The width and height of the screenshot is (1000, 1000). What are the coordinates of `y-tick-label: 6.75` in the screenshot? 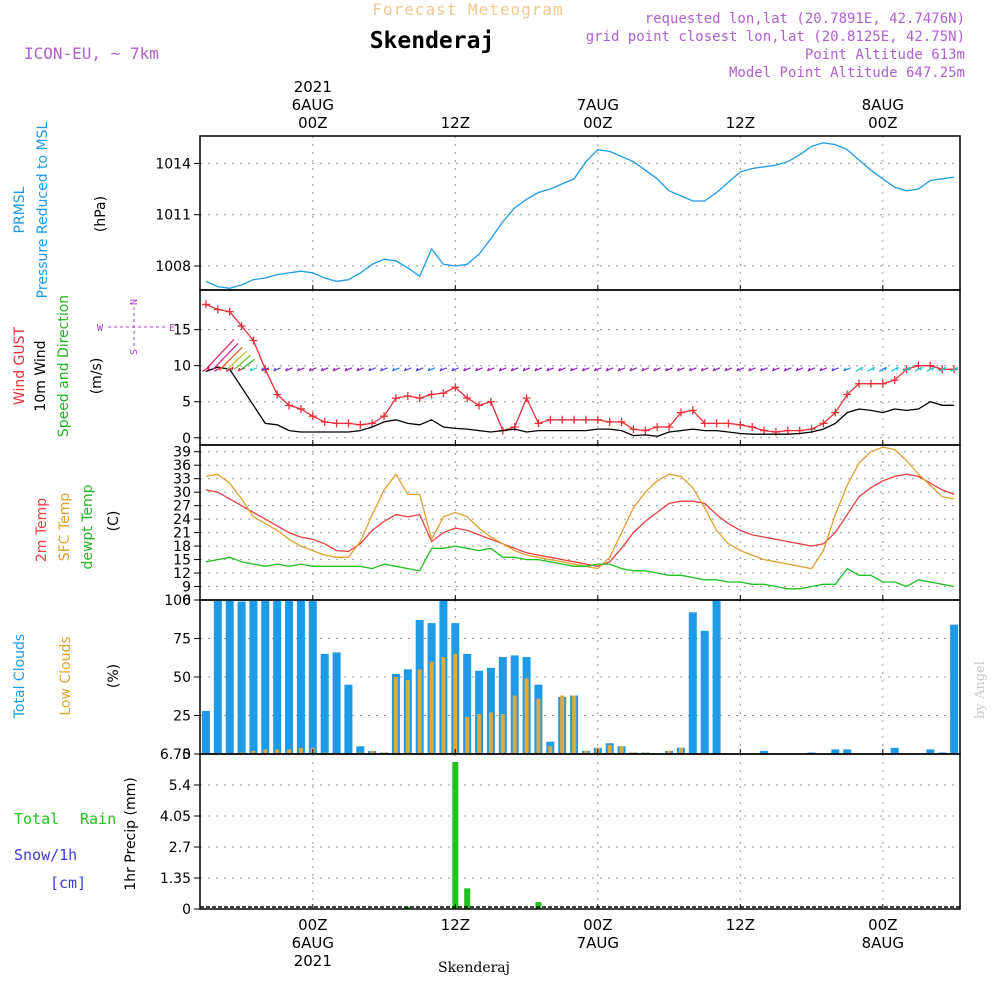 It's located at (175, 755).